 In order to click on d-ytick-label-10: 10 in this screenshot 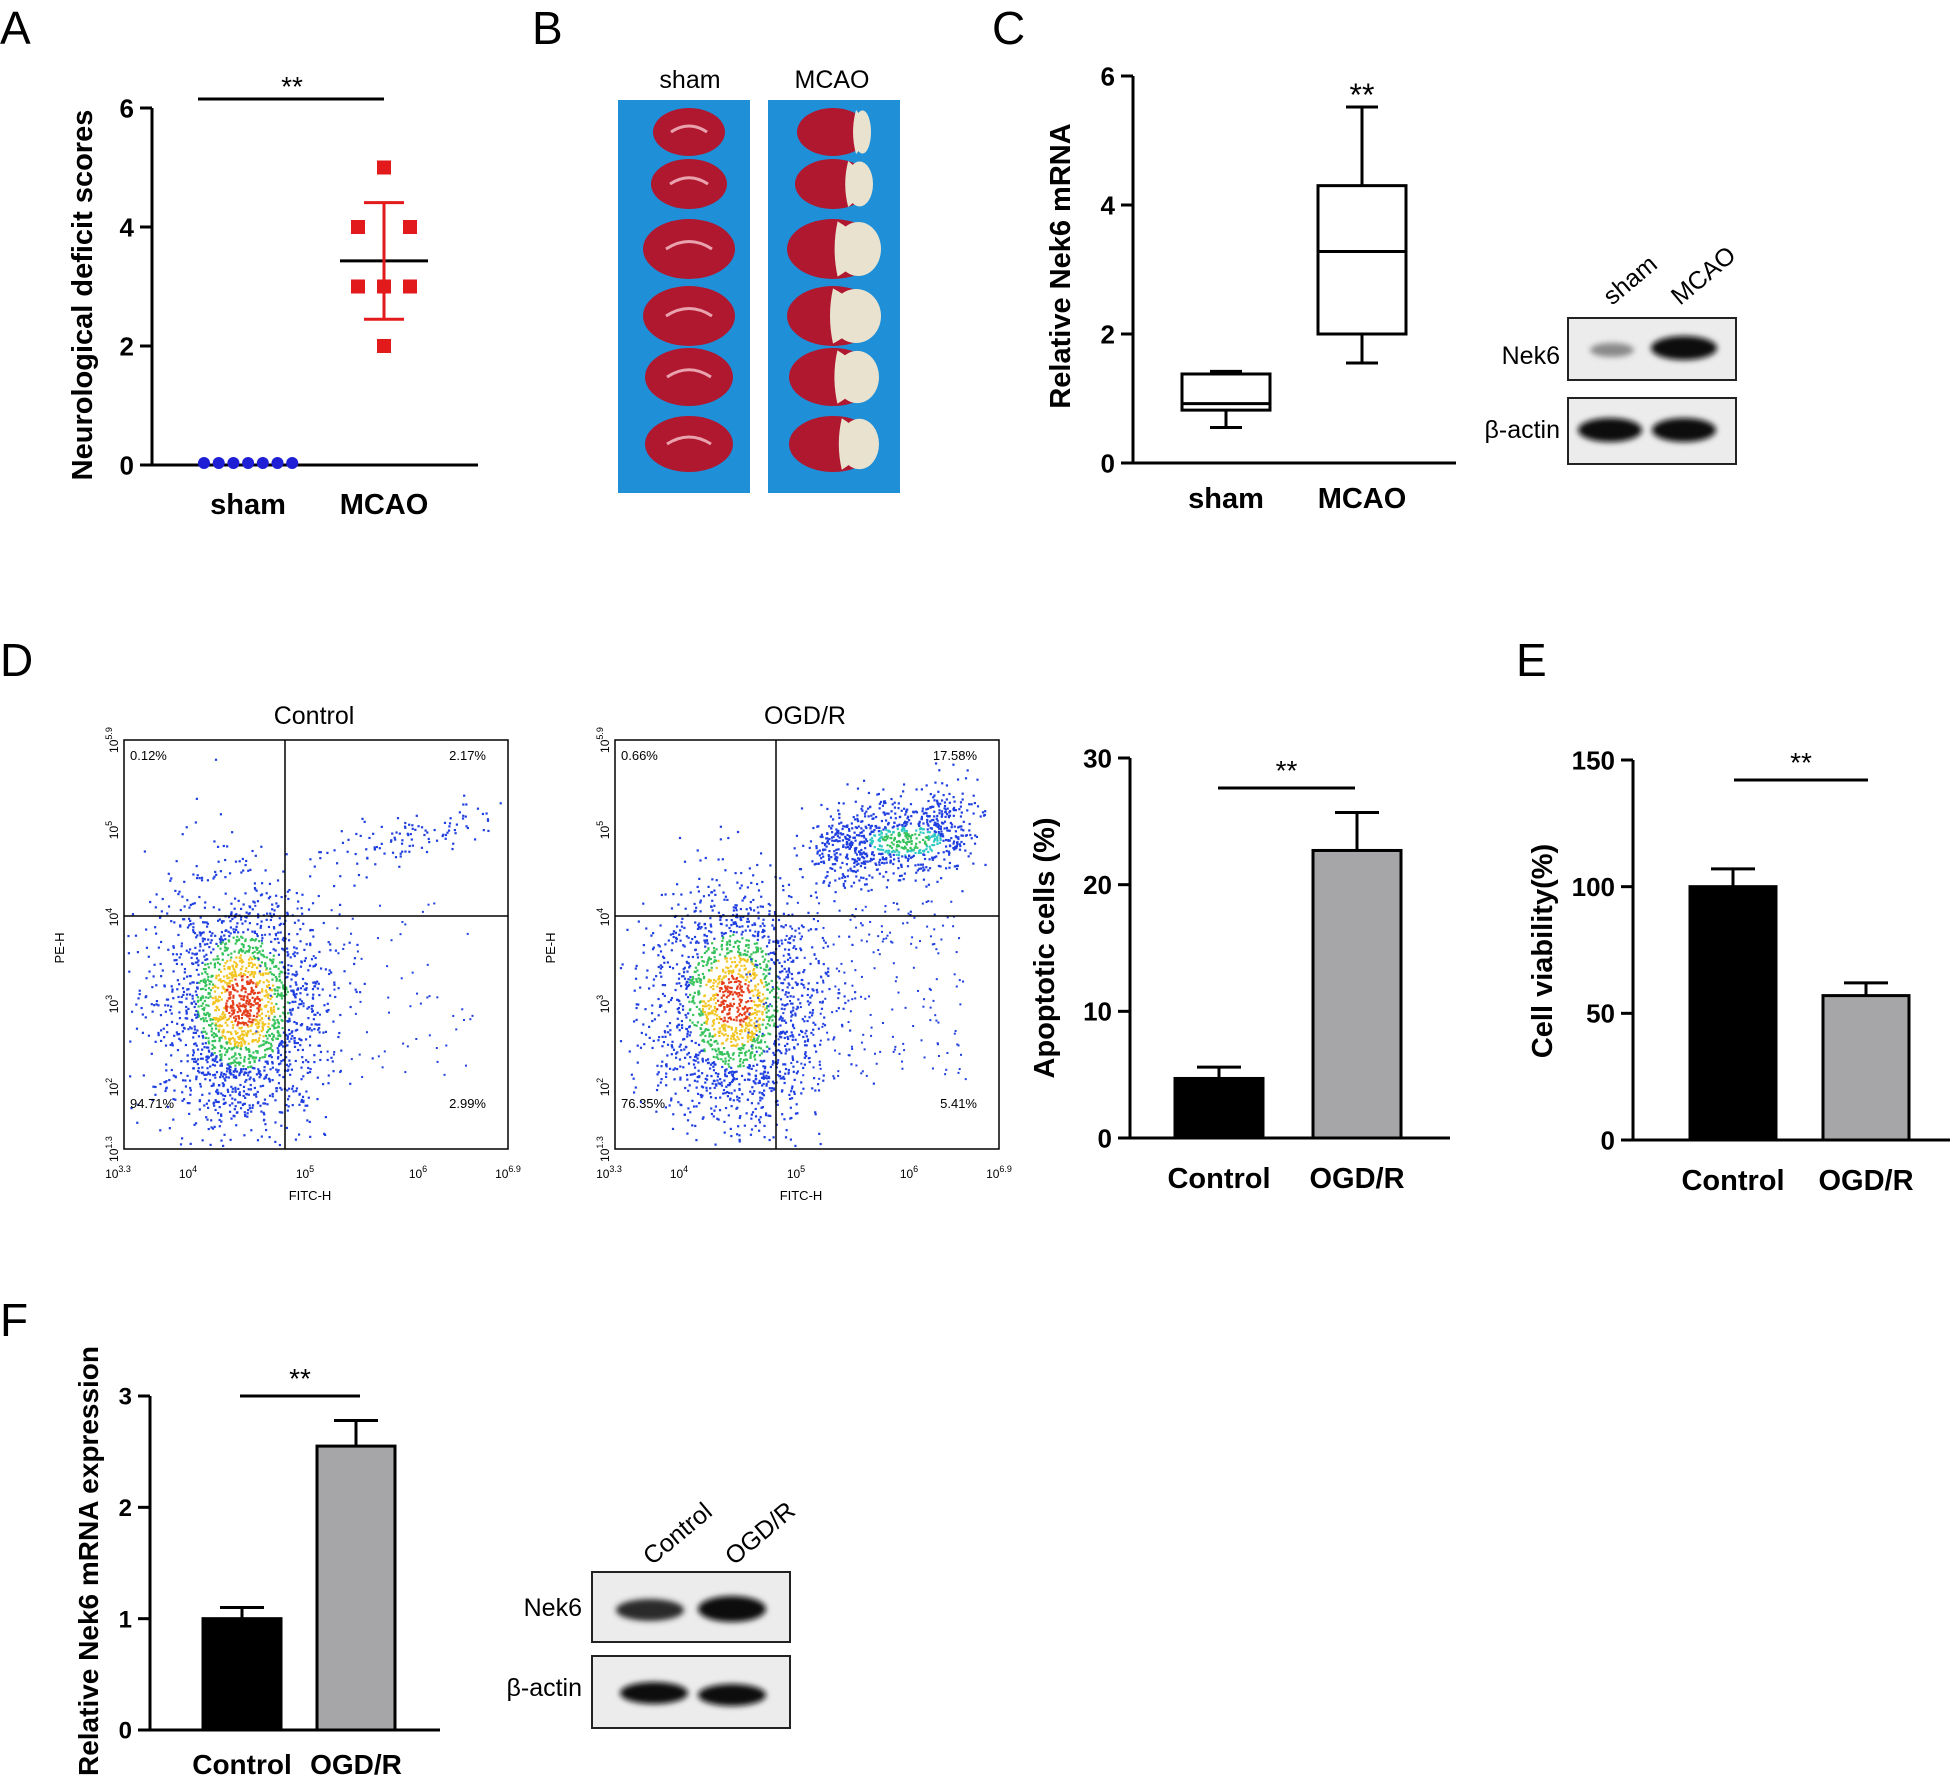, I will do `click(1097, 1012)`.